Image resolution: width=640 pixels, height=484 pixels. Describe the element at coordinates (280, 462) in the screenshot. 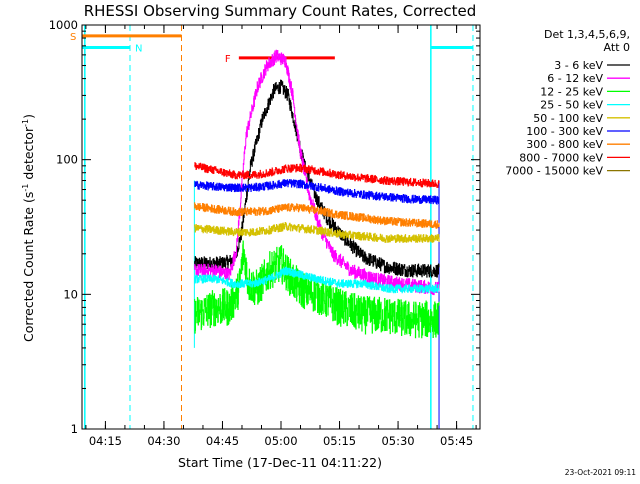

I see `x-axis-label: Start Time (17-Dec-11 04:11:22)` at that location.